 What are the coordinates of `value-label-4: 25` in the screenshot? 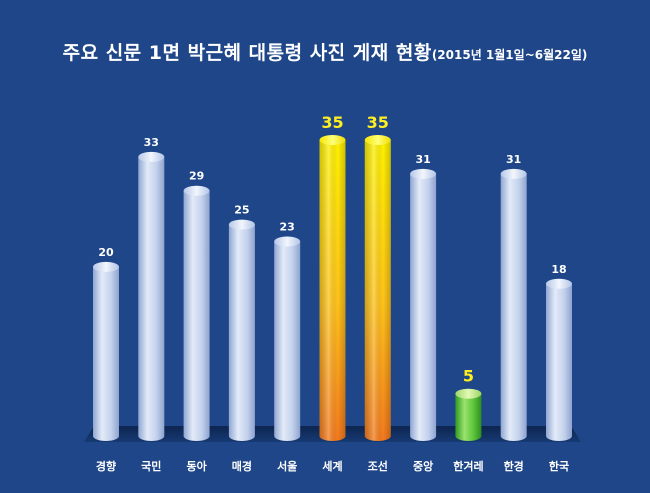 It's located at (241, 210).